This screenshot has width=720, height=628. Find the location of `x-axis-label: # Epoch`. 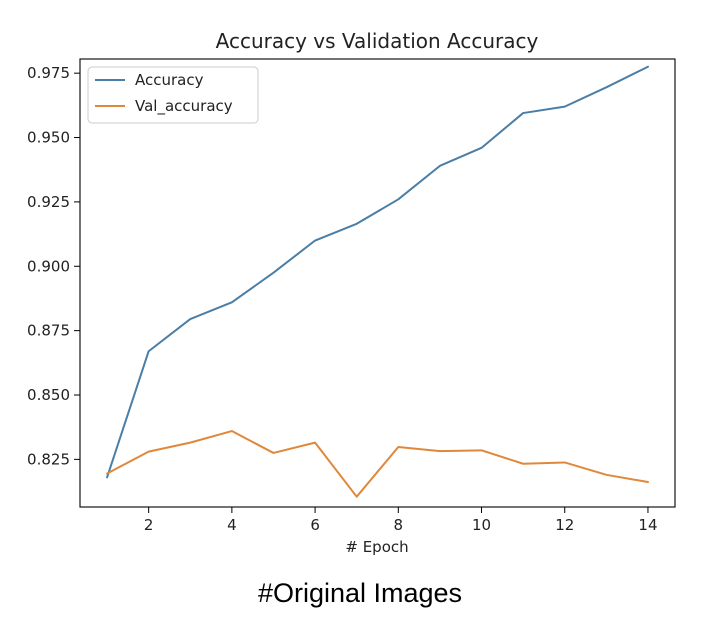

x-axis-label: # Epoch is located at coordinates (376, 547).